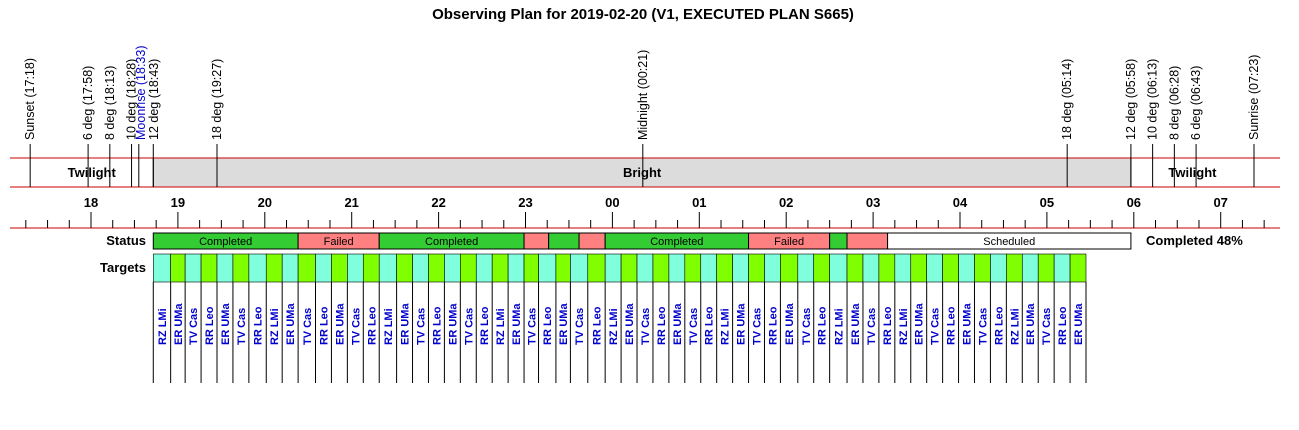 Image resolution: width=1299 pixels, height=430 pixels. What do you see at coordinates (91, 202) in the screenshot?
I see `hour-tick-label: 18` at bounding box center [91, 202].